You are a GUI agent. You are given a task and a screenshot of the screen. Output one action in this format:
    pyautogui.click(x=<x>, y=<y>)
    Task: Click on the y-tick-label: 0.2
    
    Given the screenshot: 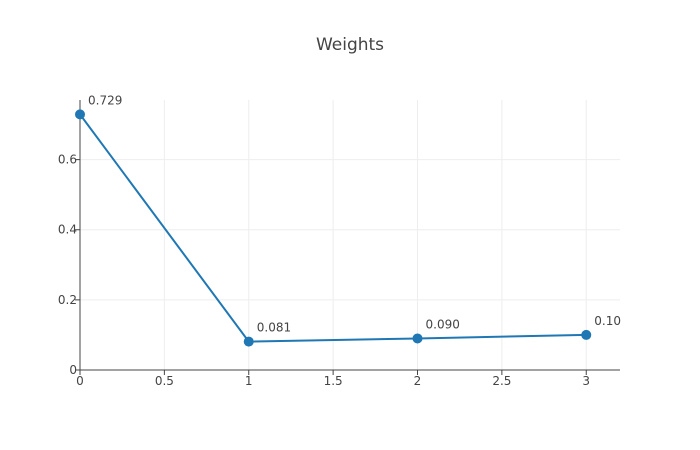 What is the action you would take?
    pyautogui.click(x=67, y=300)
    